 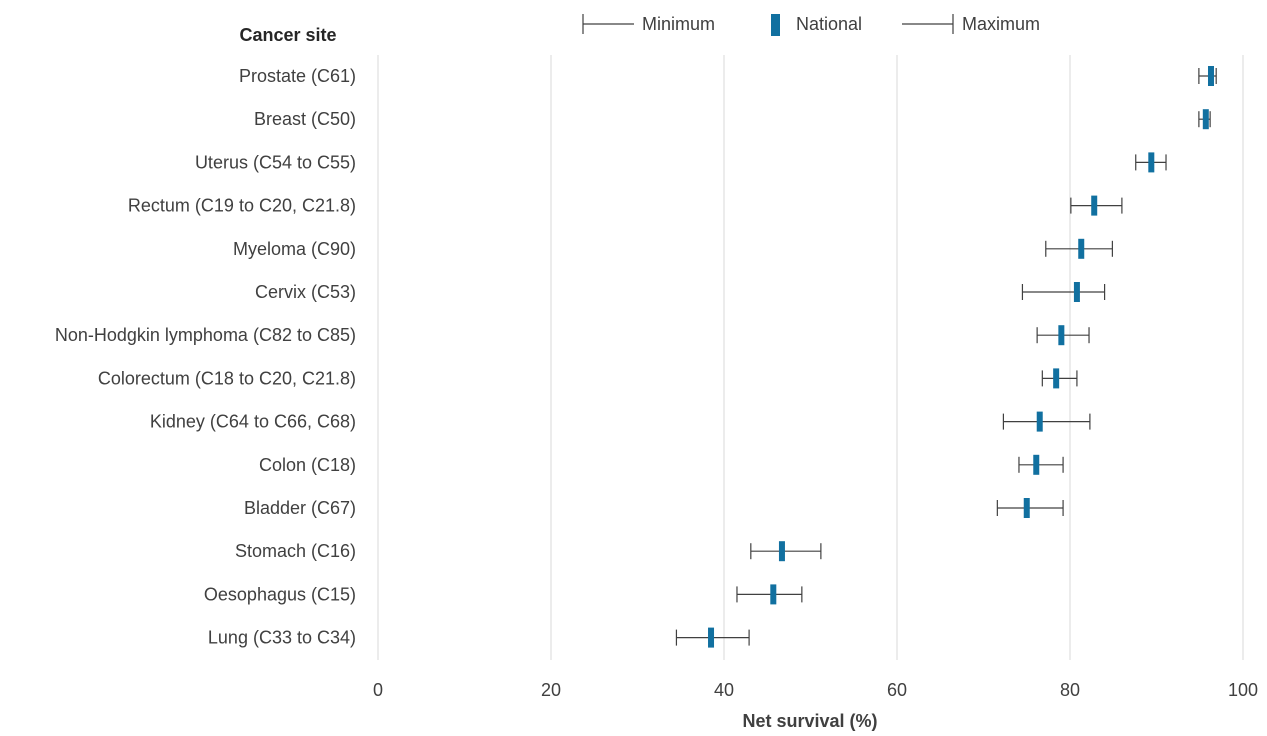 I want to click on category-label: Rectum (C19 to C20, C21.8), so click(x=242, y=206).